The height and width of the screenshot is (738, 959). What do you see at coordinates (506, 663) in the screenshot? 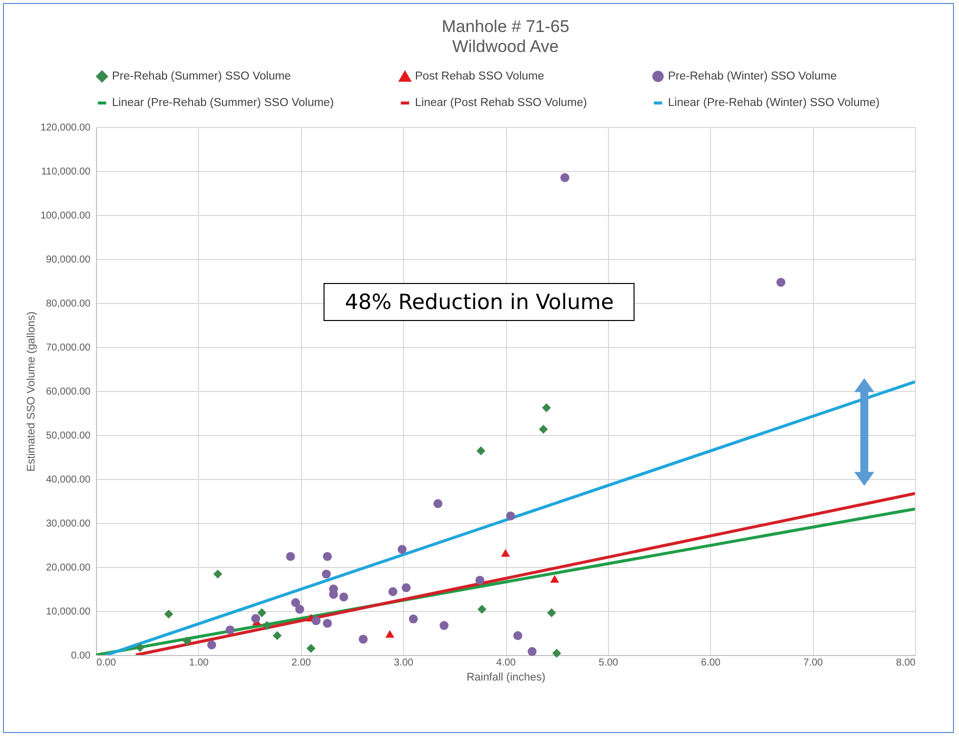
I see `x-tick-label: 4.00` at bounding box center [506, 663].